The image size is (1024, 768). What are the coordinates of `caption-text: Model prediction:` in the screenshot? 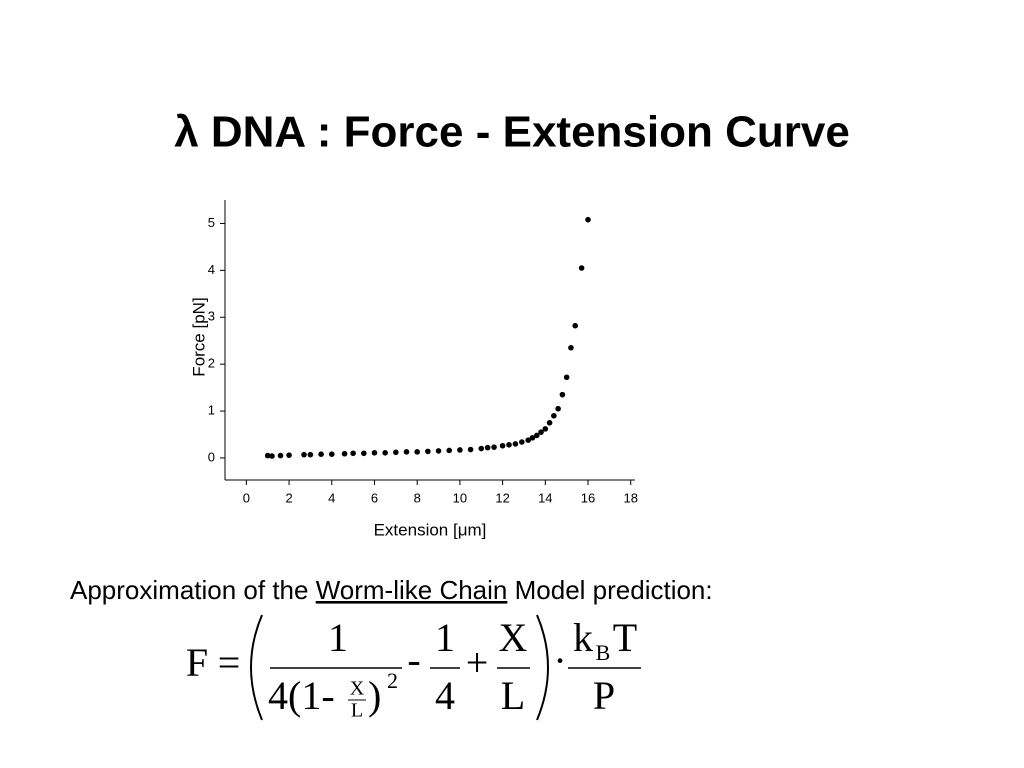 It's located at (609, 590).